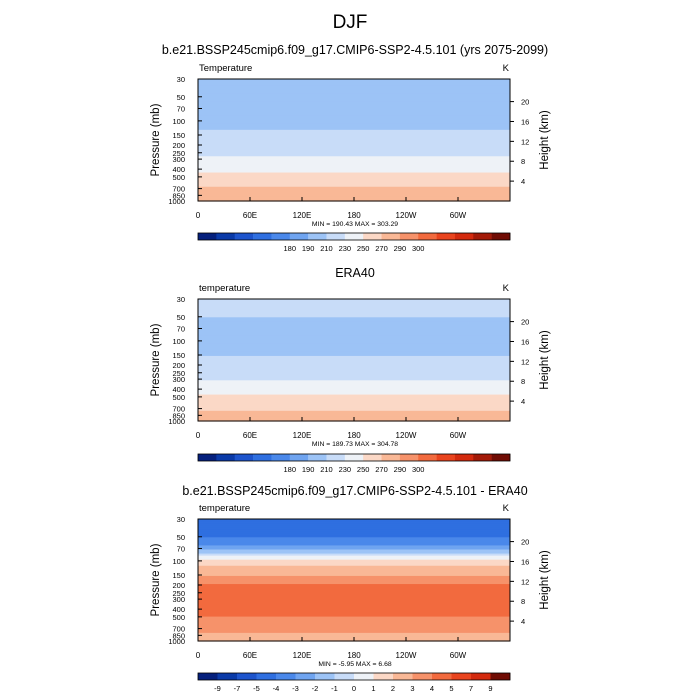 Image resolution: width=700 pixels, height=700 pixels. What do you see at coordinates (525, 121) in the screenshot?
I see `height-tick-label: 16` at bounding box center [525, 121].